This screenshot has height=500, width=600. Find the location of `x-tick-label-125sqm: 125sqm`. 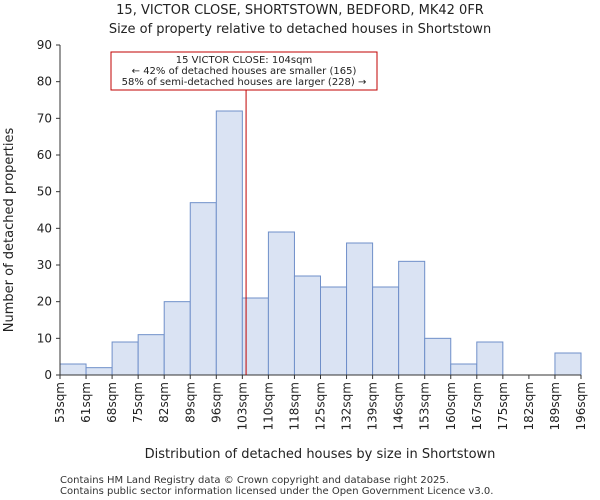

x-tick-label-125sqm: 125sqm is located at coordinates (321, 406).